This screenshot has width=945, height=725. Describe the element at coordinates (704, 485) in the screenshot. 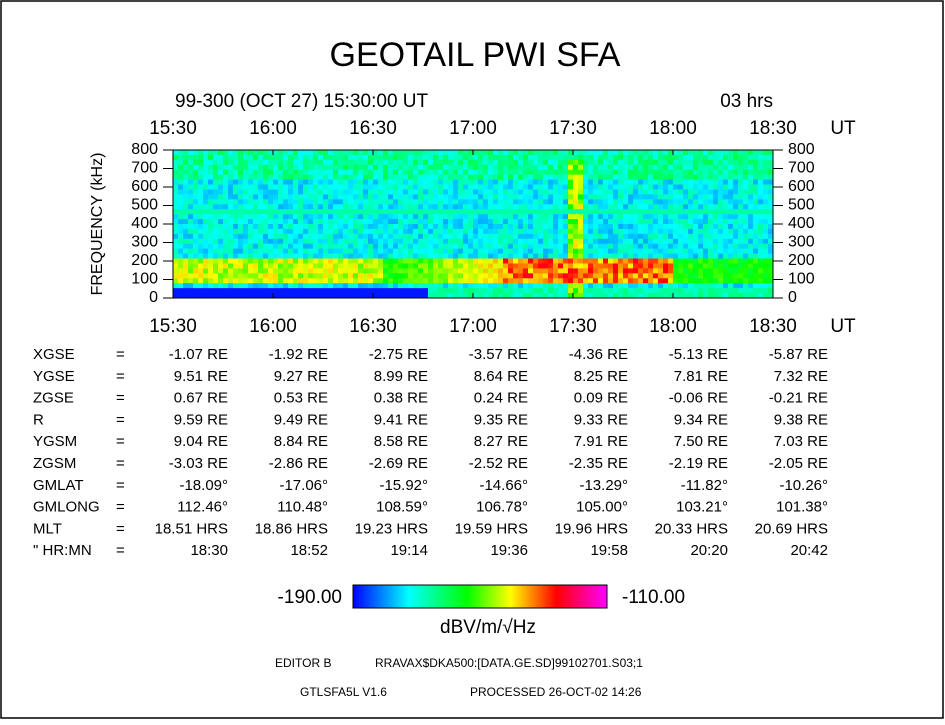

I see `cell: -11.82°` at that location.